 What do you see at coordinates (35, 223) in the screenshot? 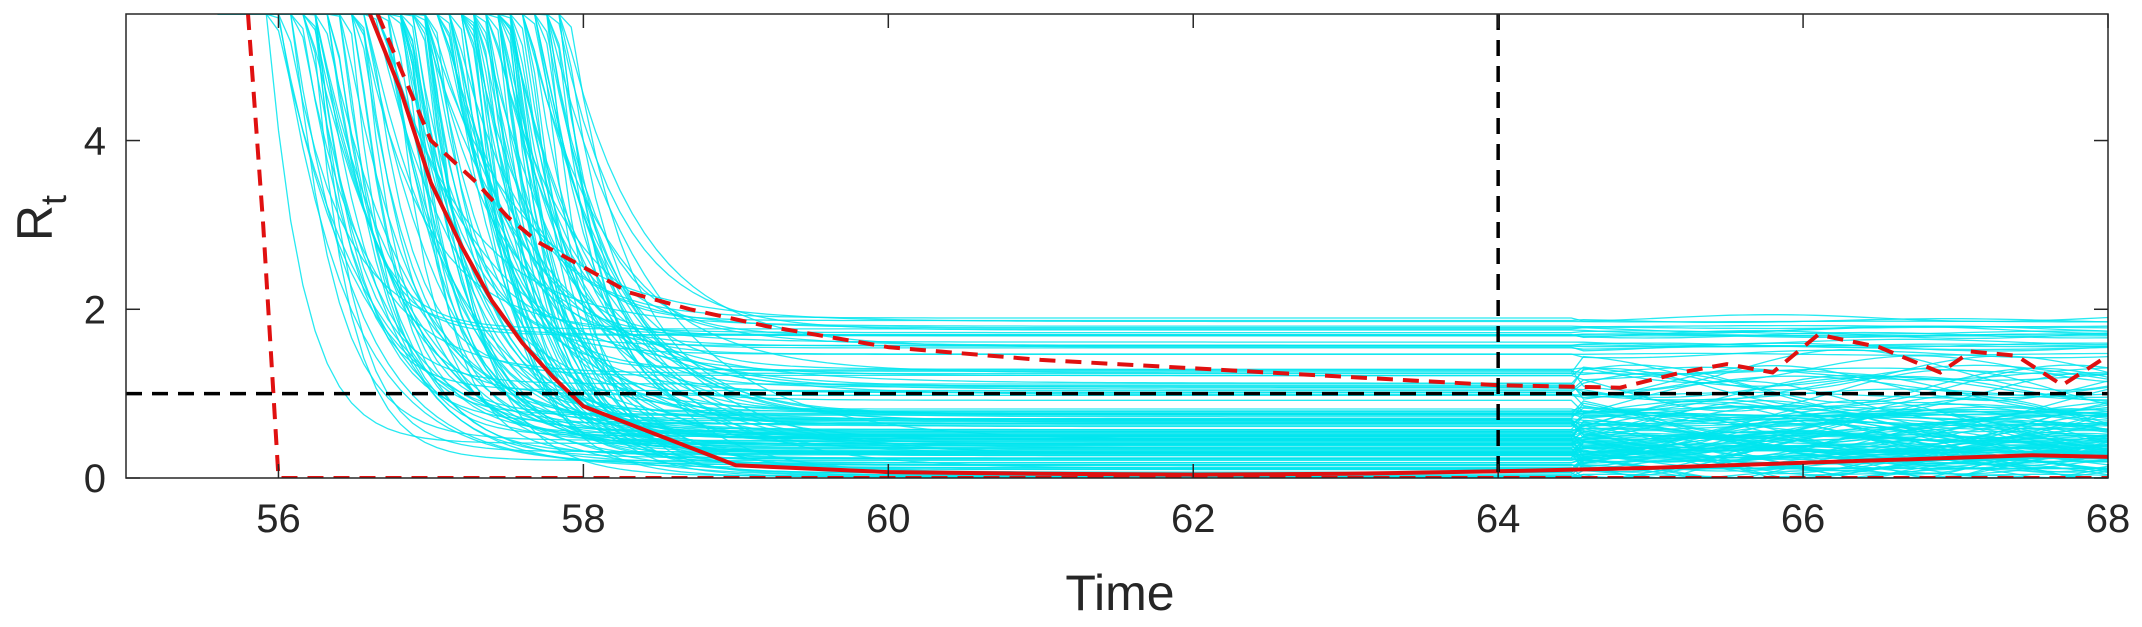
I see `y-axis-label-main: R` at bounding box center [35, 223].